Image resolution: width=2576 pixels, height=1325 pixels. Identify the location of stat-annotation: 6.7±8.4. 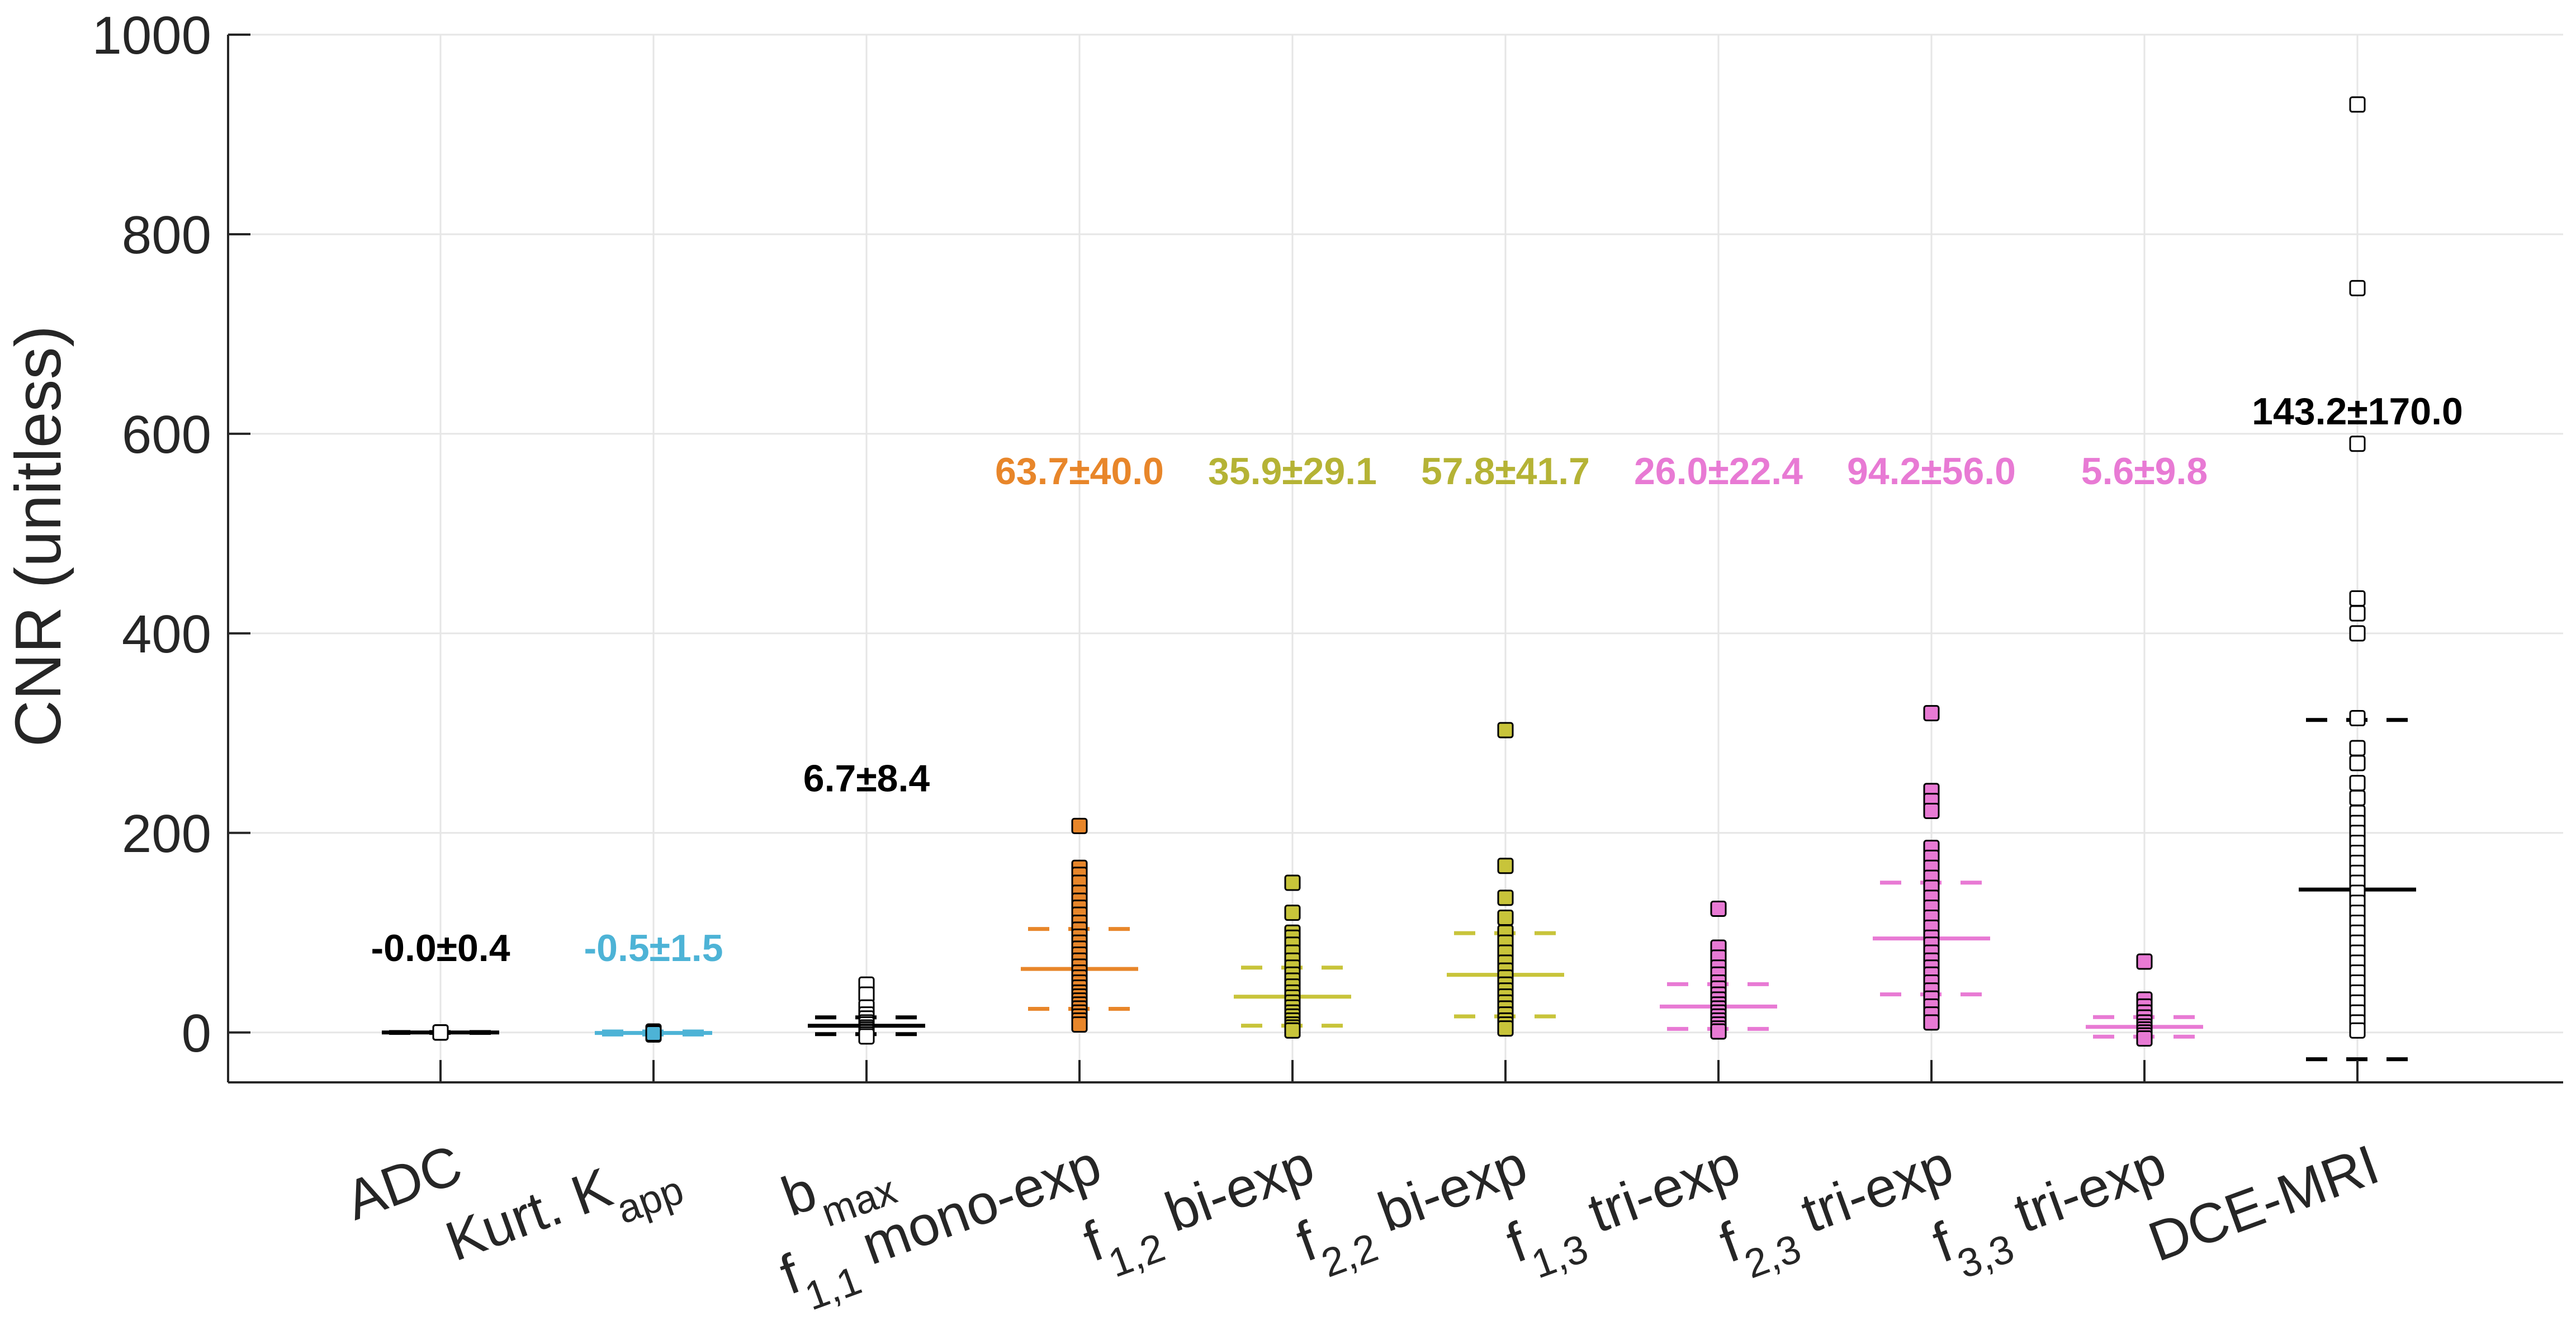
(867, 779).